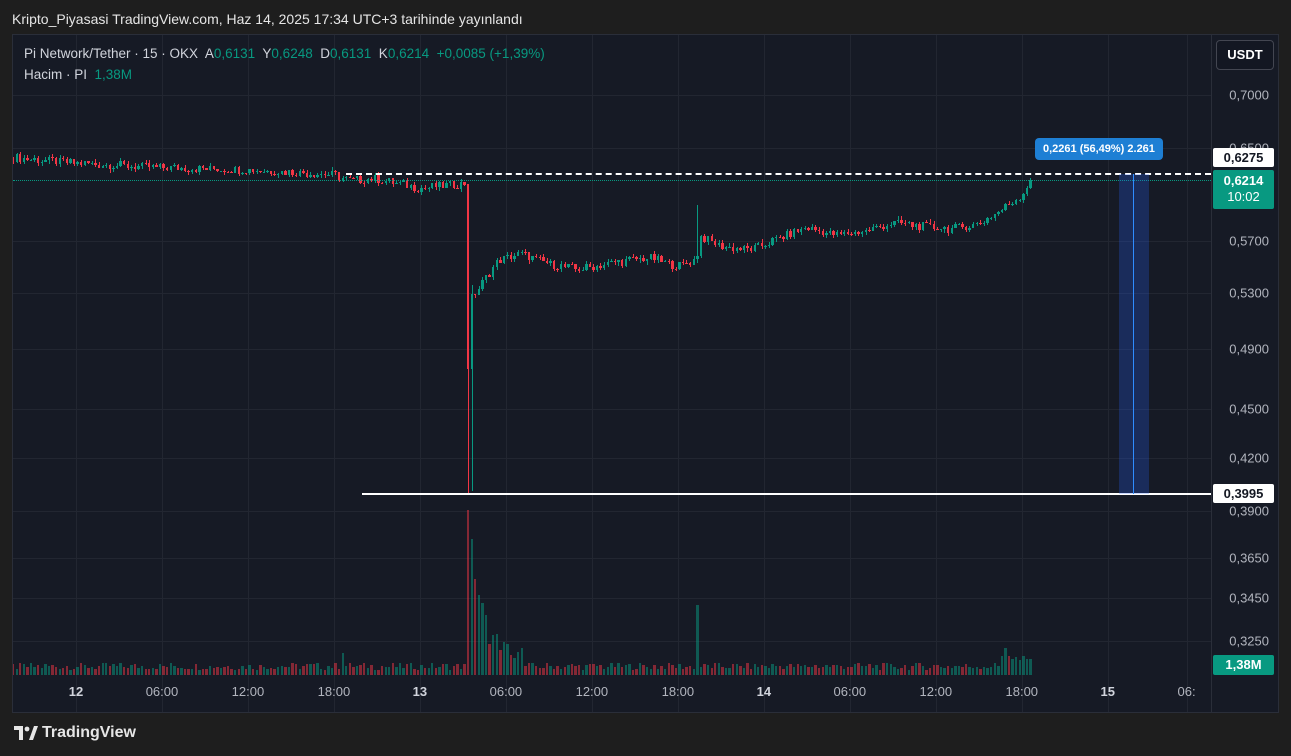  Describe the element at coordinates (764, 691) in the screenshot. I see `time-axis-label: 14` at that location.